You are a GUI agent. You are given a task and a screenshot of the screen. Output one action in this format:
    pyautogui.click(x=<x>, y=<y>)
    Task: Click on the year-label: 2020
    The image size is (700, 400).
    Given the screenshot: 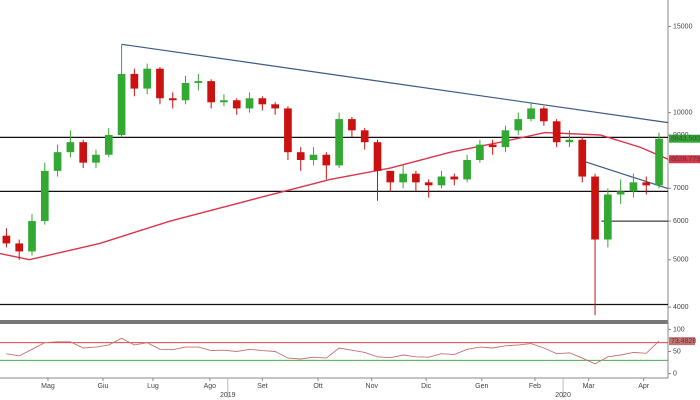 What is the action you would take?
    pyautogui.click(x=563, y=395)
    